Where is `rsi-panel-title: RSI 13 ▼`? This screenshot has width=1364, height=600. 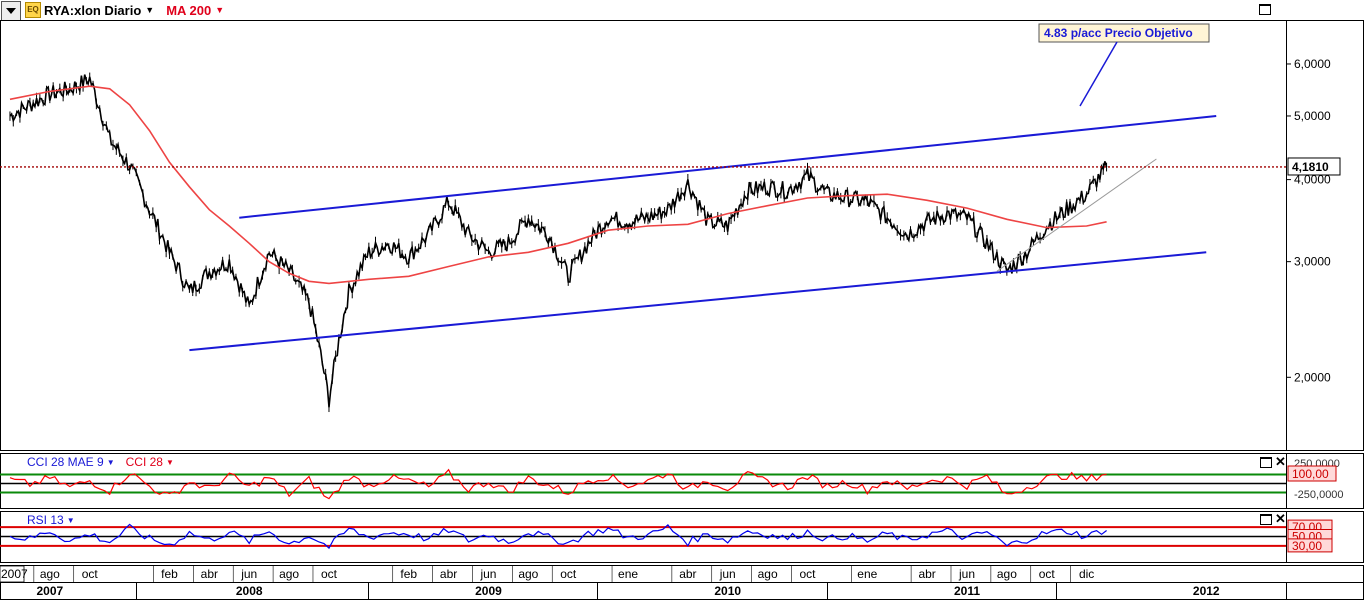
rsi-panel-title: RSI 13 ▼ is located at coordinates (52, 520).